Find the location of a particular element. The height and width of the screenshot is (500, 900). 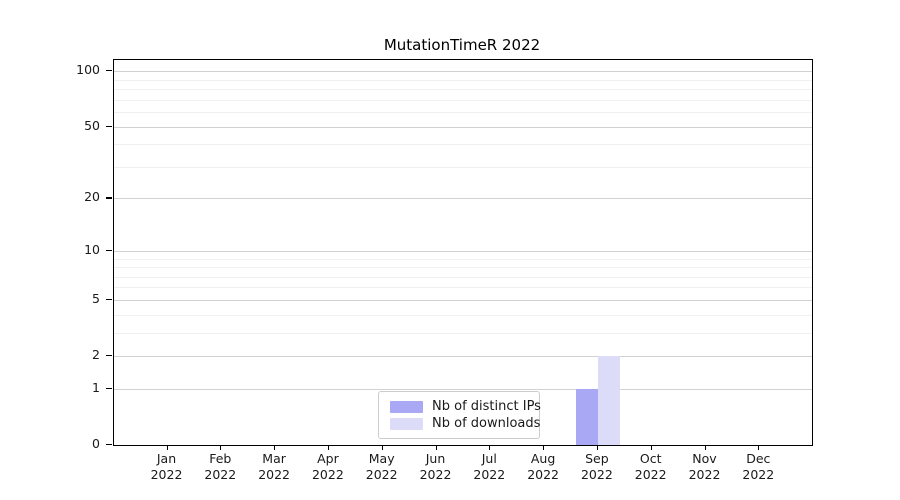

x-tick-label: Jul 2022 is located at coordinates (489, 466).